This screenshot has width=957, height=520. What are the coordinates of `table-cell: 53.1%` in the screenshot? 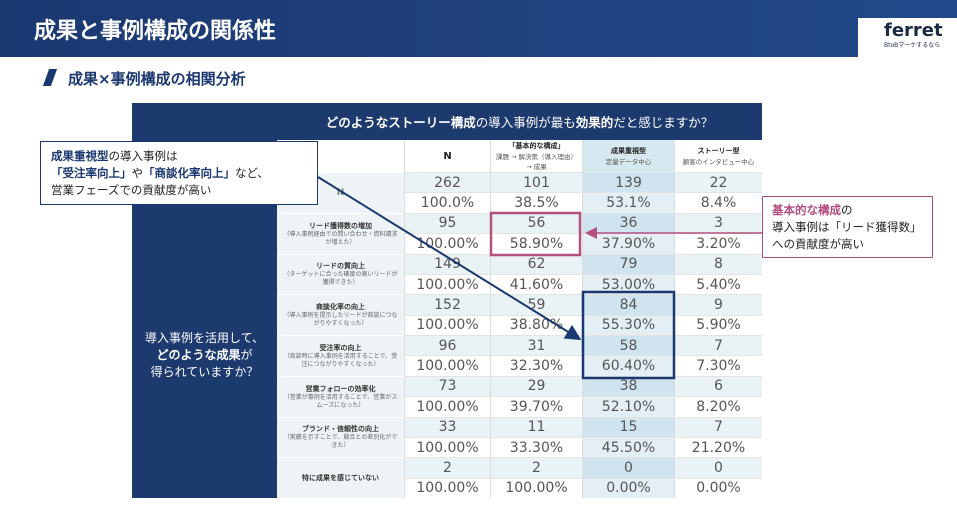 It's located at (628, 202).